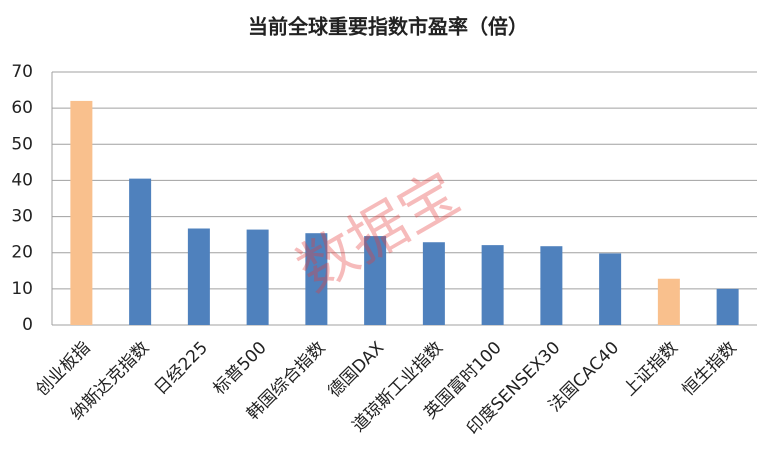  What do you see at coordinates (22, 217) in the screenshot?
I see `y-tick-label: 30` at bounding box center [22, 217].